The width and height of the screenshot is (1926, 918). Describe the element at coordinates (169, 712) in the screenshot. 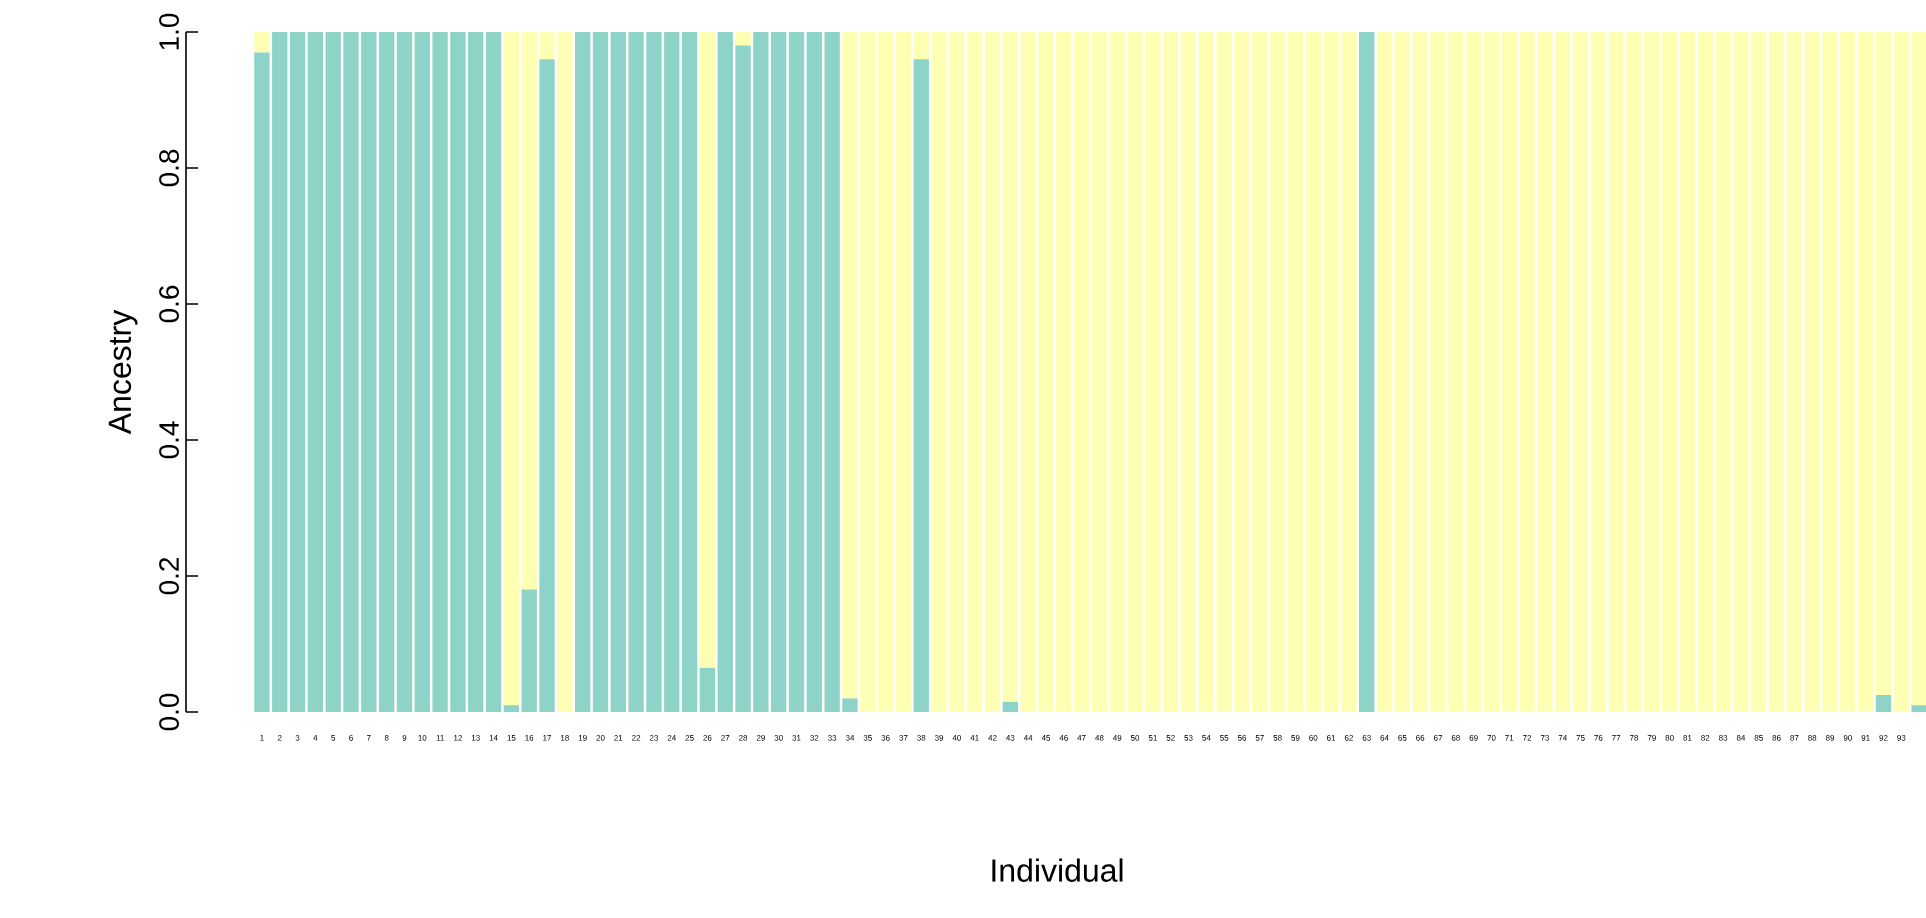

I see `y-tick-label: 0.0` at that location.